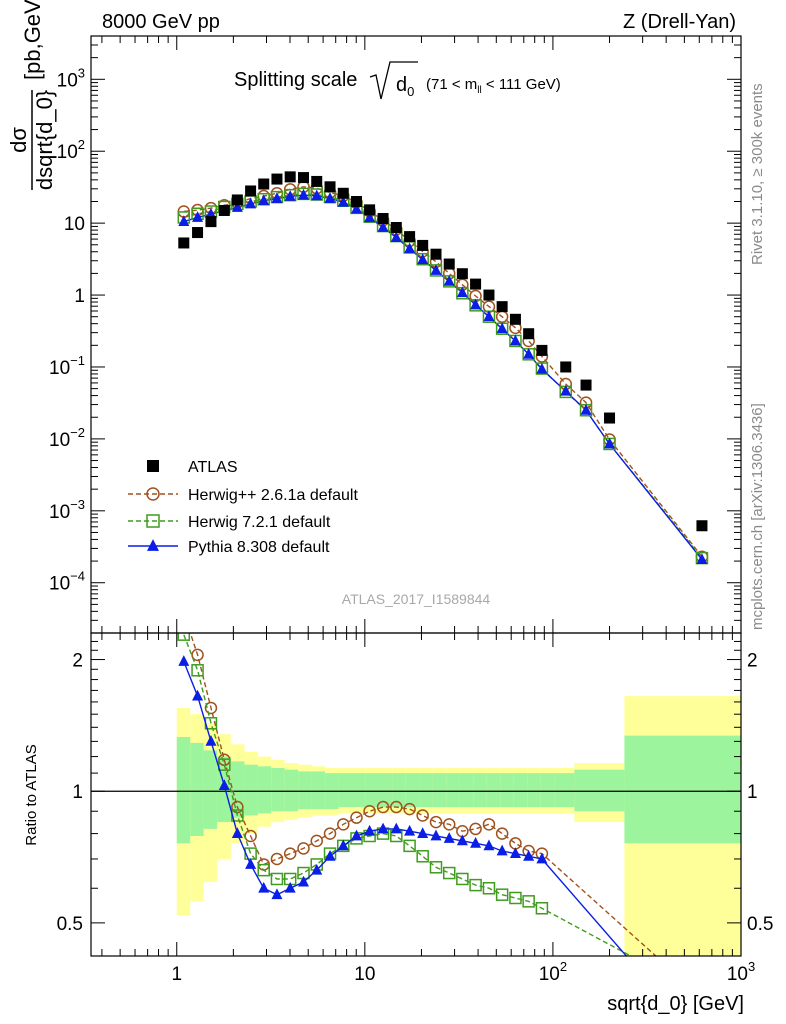 Image resolution: width=786 pixels, height=1024 pixels. Describe the element at coordinates (176, 974) in the screenshot. I see `x-tick-label: 1` at that location.